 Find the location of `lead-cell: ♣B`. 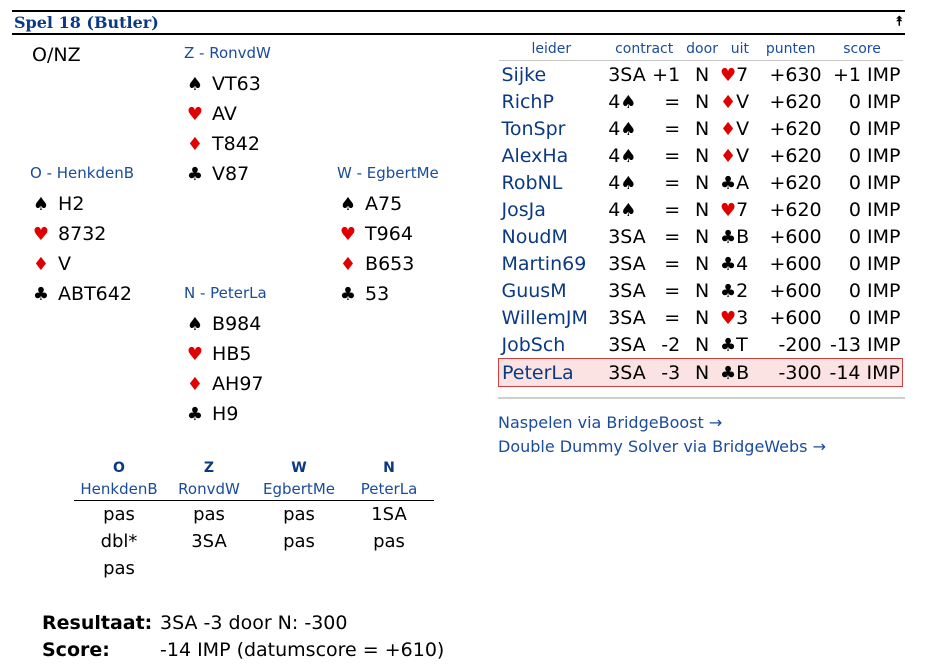

lead-cell: ♣B is located at coordinates (740, 236).